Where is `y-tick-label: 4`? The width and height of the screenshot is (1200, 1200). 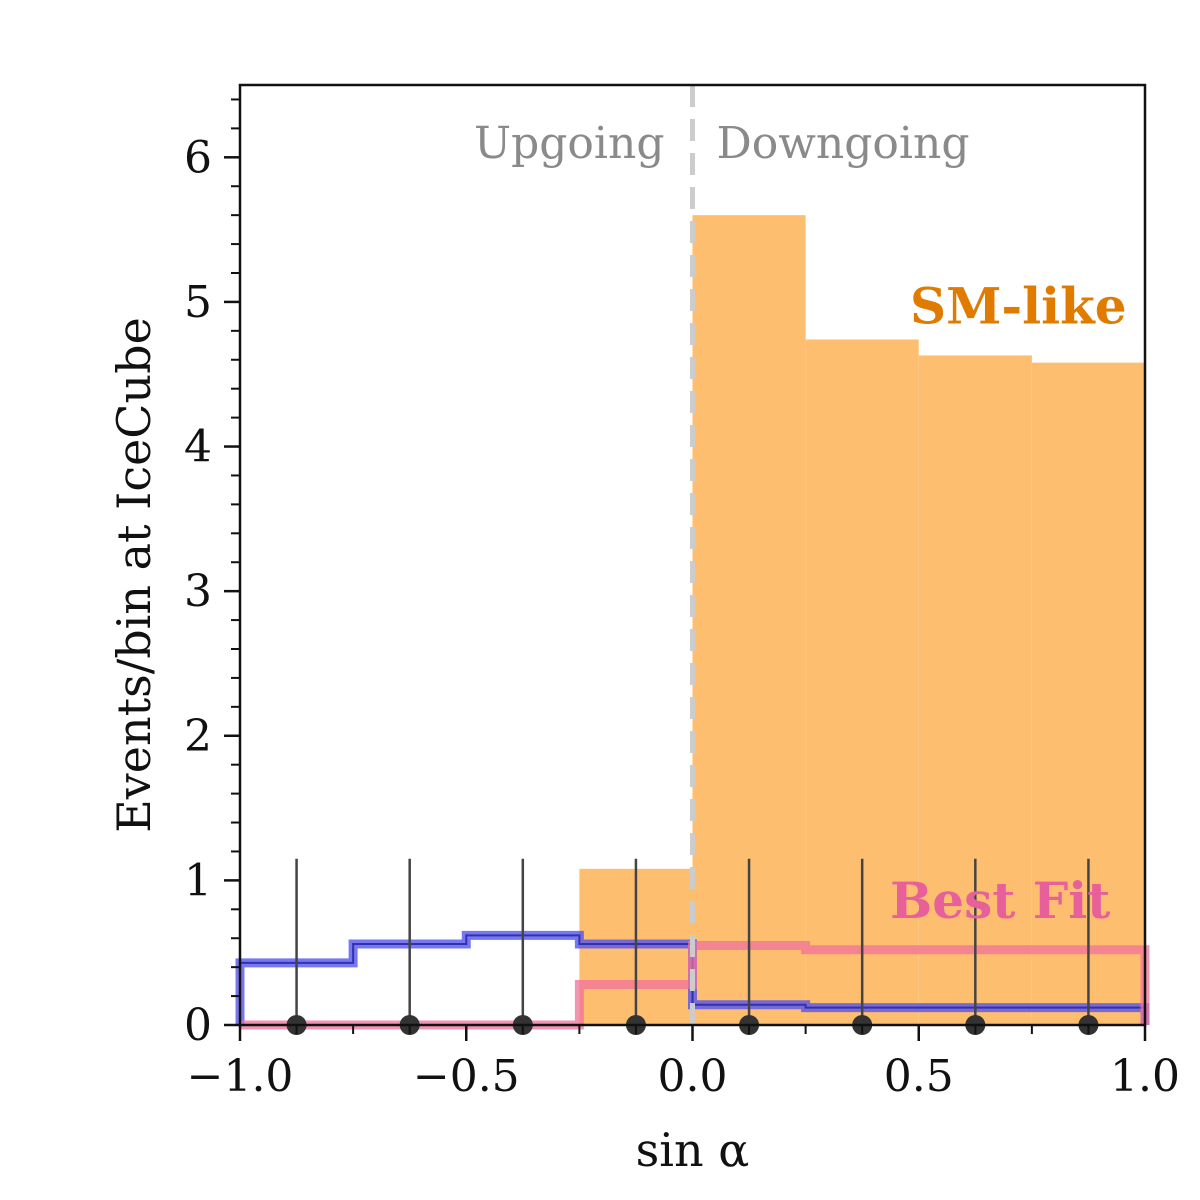 y-tick-label: 4 is located at coordinates (198, 447).